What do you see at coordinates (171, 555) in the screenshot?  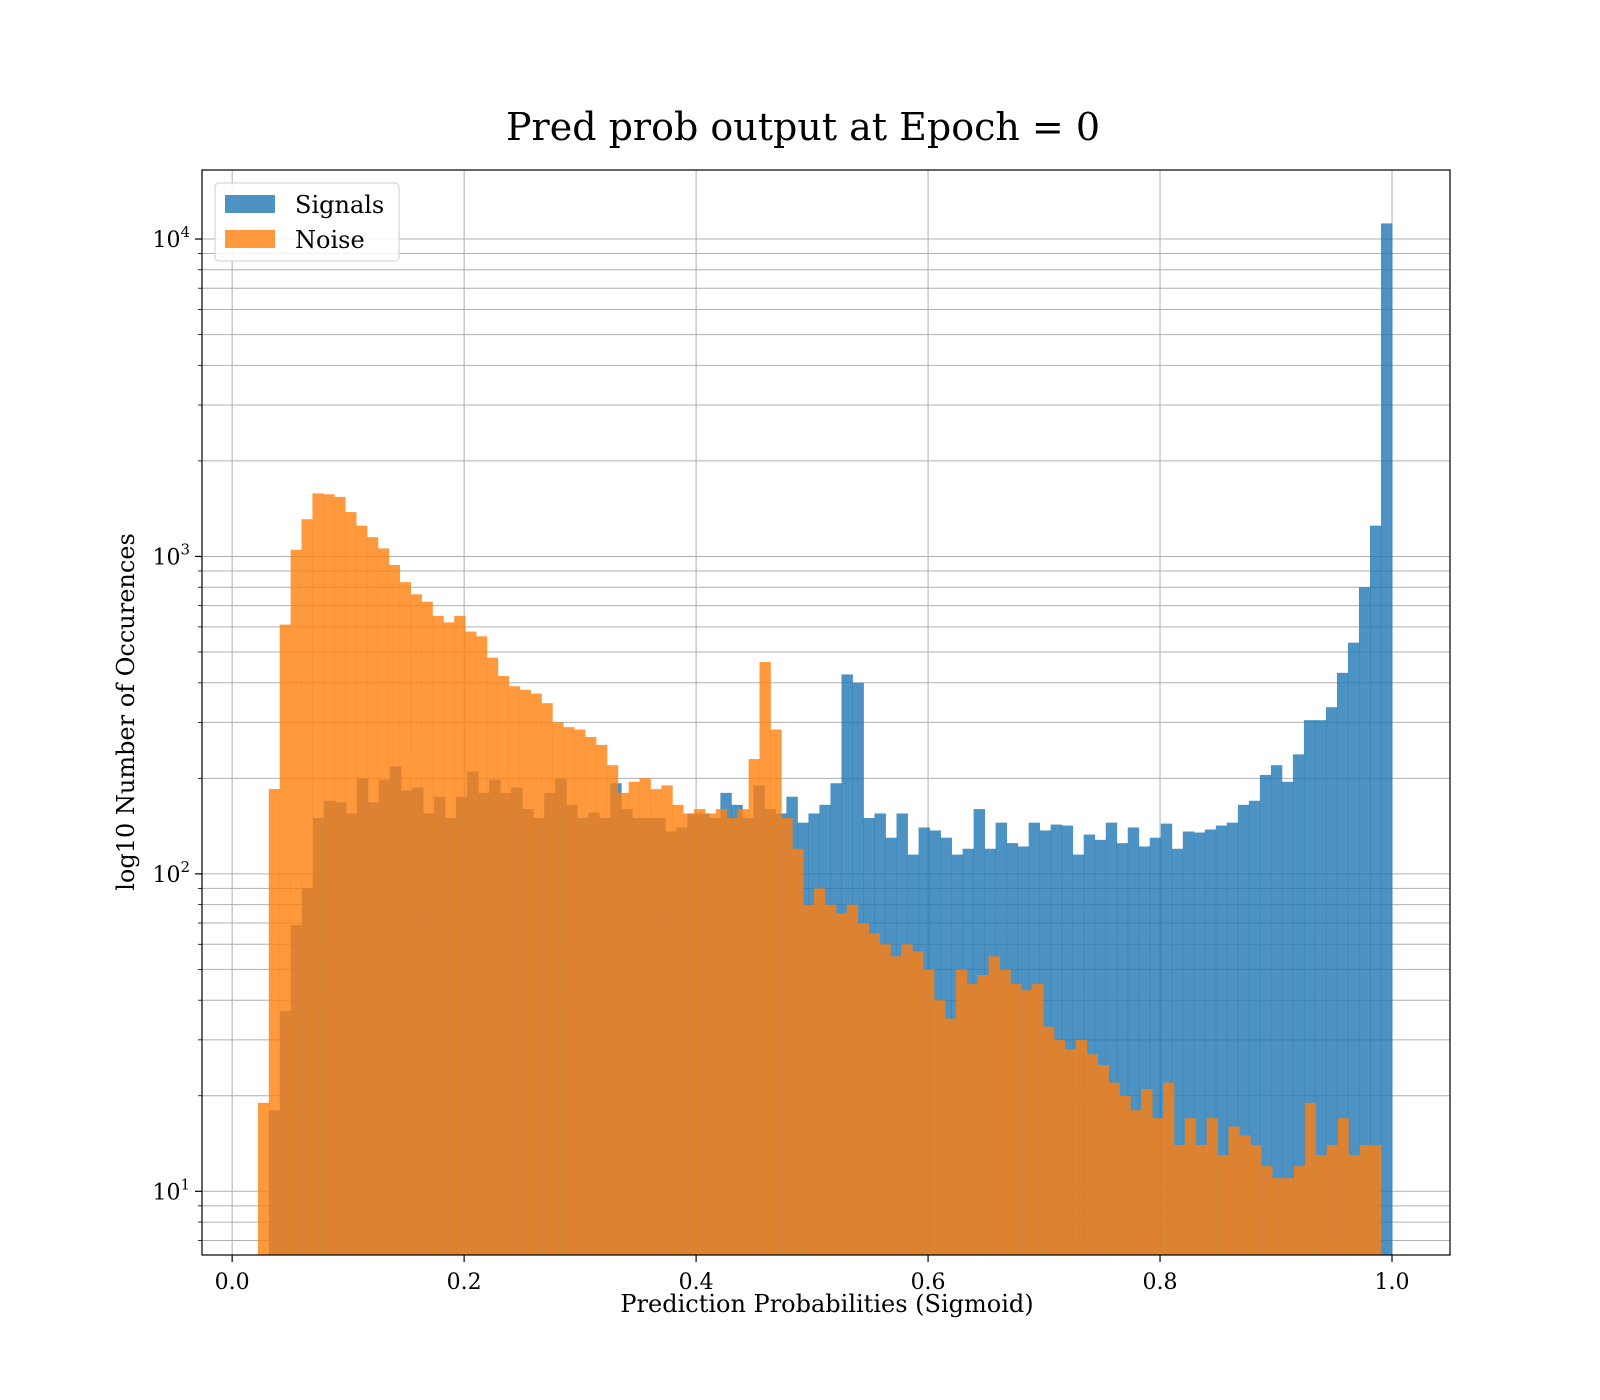 I see `y-tick-label: 10³` at bounding box center [171, 555].